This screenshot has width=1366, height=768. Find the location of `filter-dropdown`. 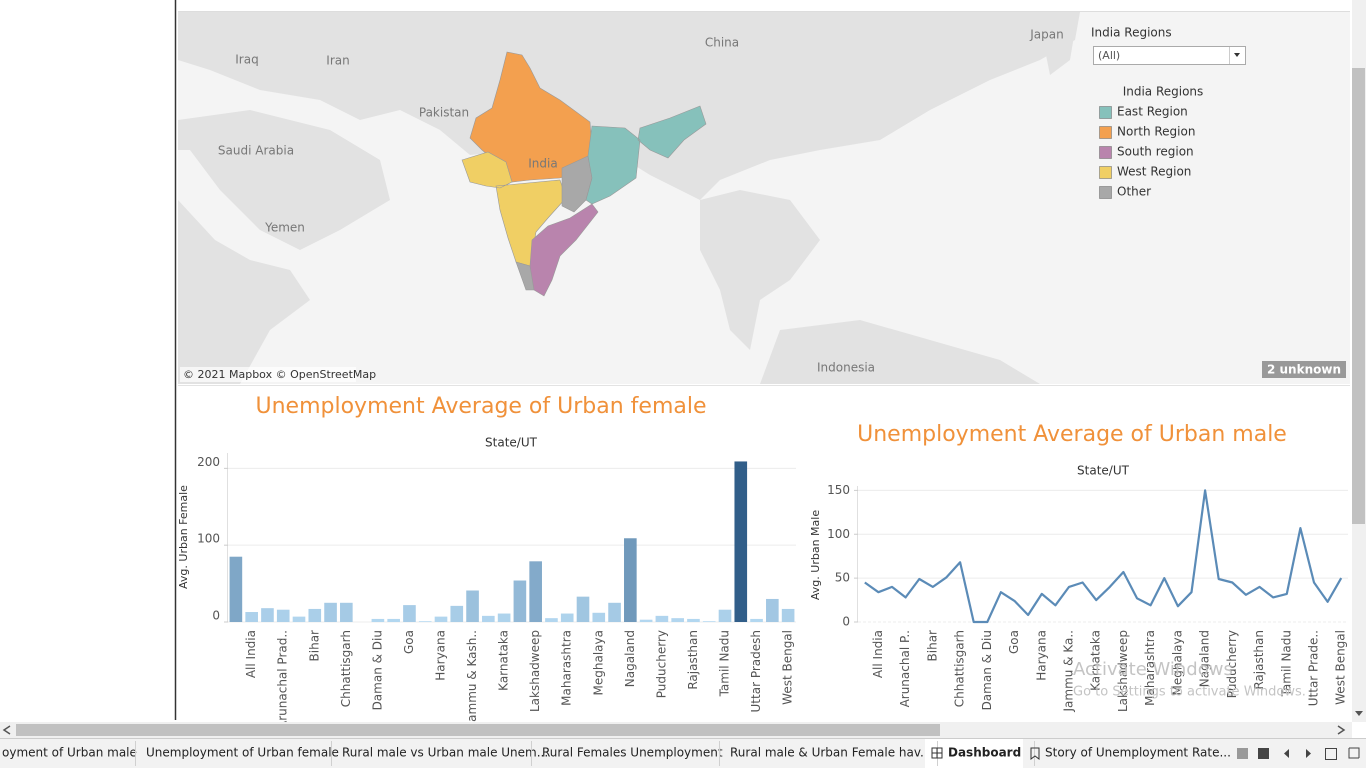

filter-dropdown is located at coordinates (1169, 55).